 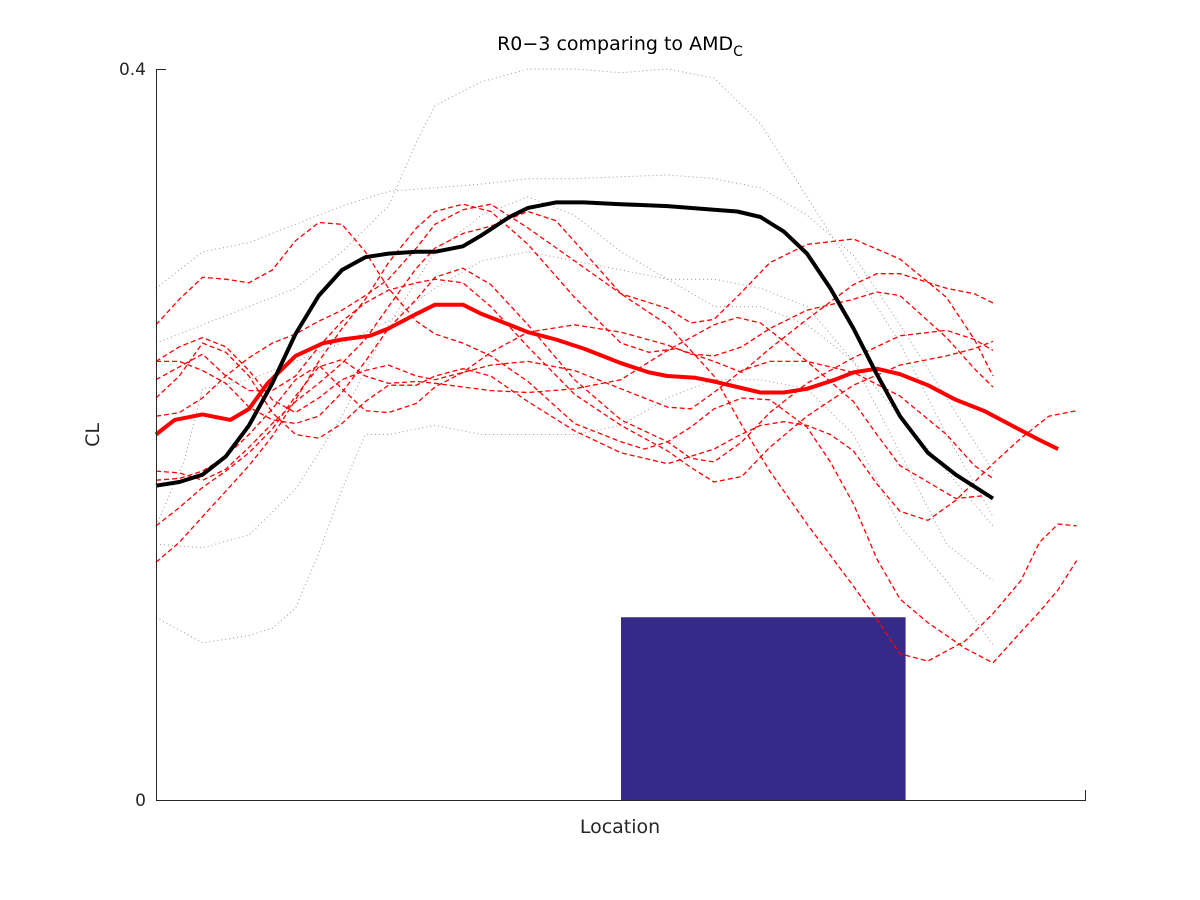 What do you see at coordinates (132, 70) in the screenshot?
I see `y-tick-label: 0.4` at bounding box center [132, 70].